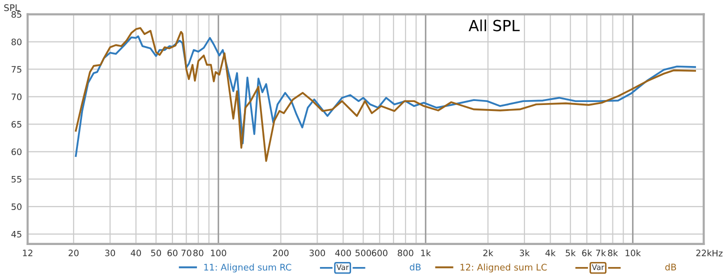 This screenshot has width=727, height=275. Describe the element at coordinates (17, 69) in the screenshot. I see `y-tick-label: 75` at that location.